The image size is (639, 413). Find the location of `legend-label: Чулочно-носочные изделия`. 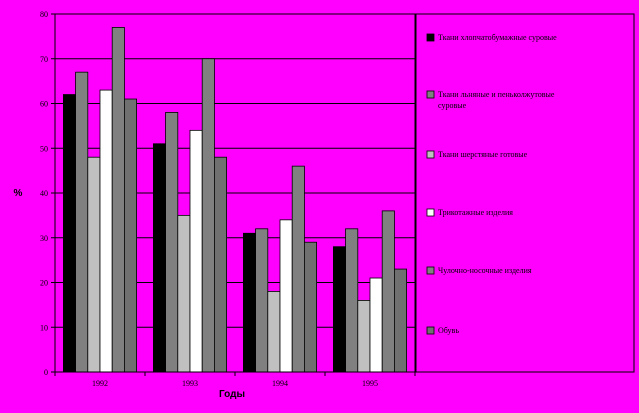

legend-label: Чулочно-носочные изделия is located at coordinates (485, 270).